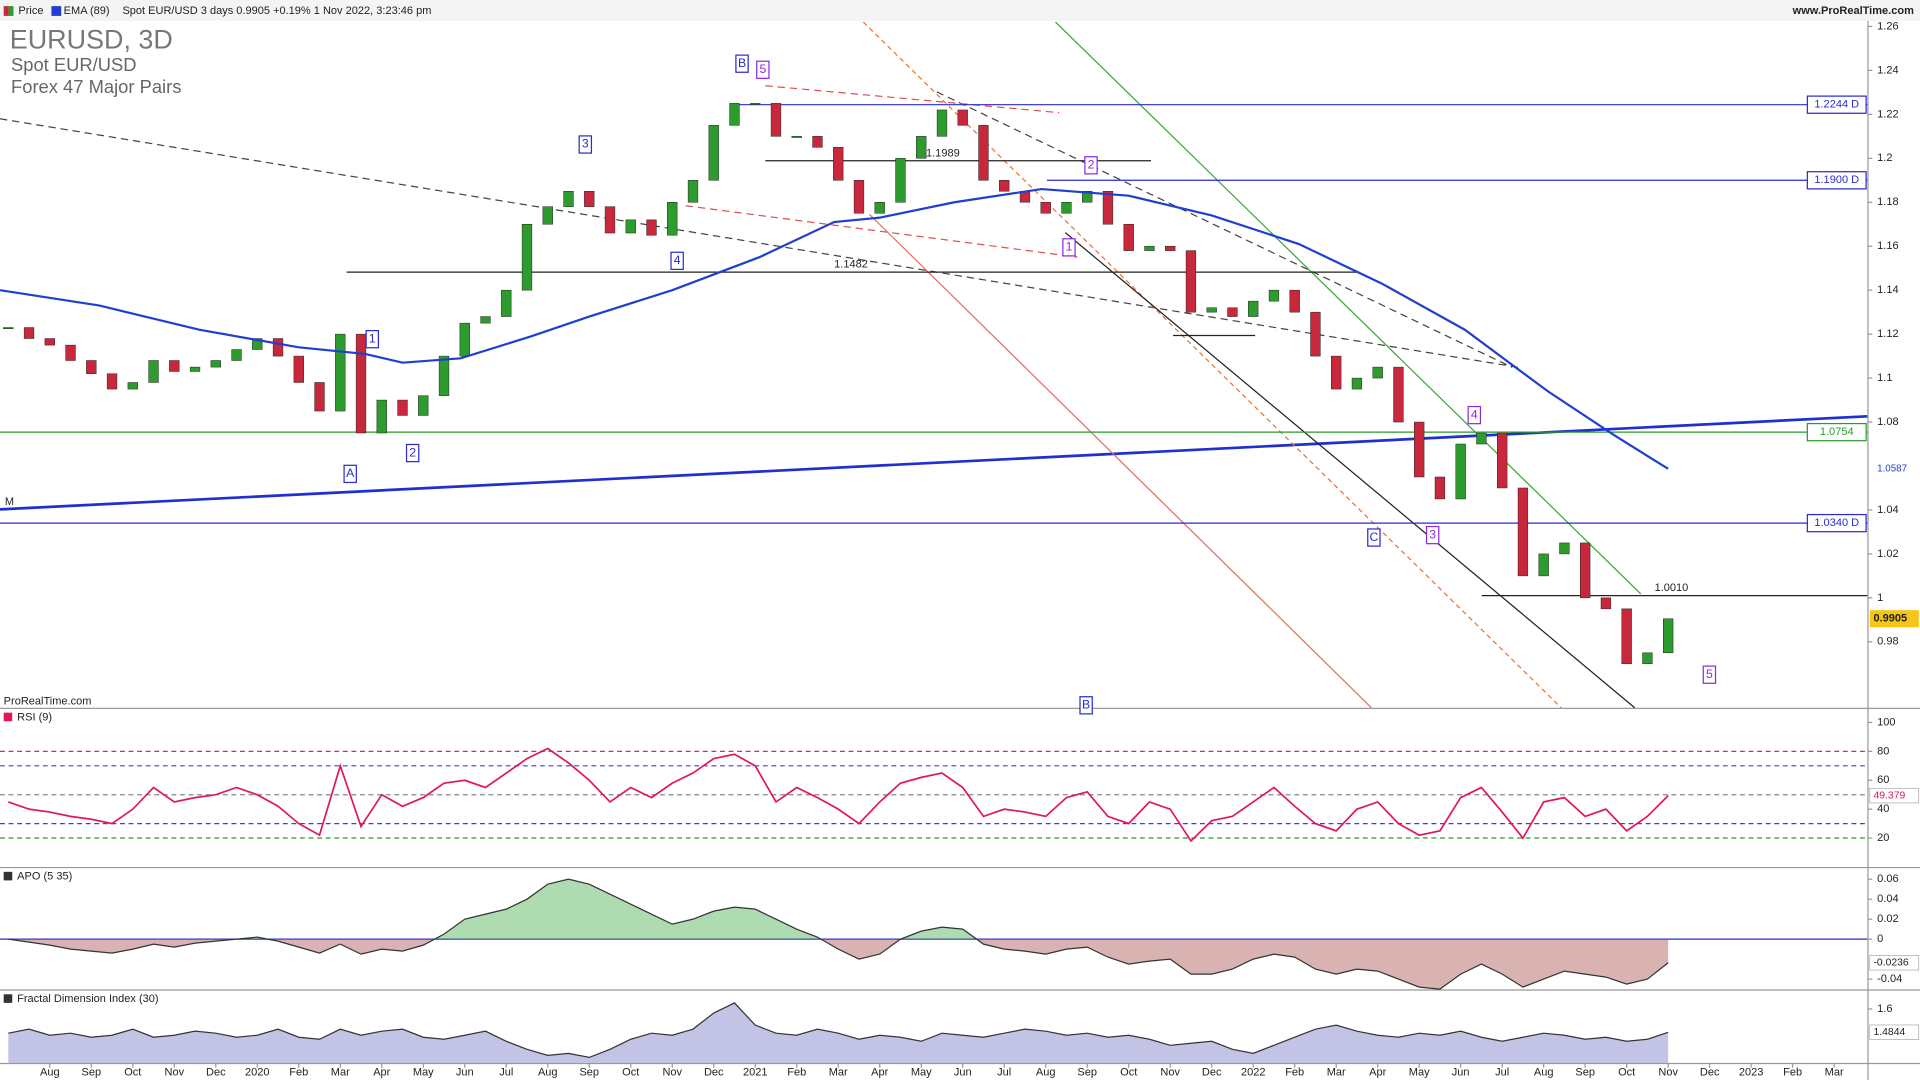  I want to click on value-label: 49.379, so click(1889, 795).